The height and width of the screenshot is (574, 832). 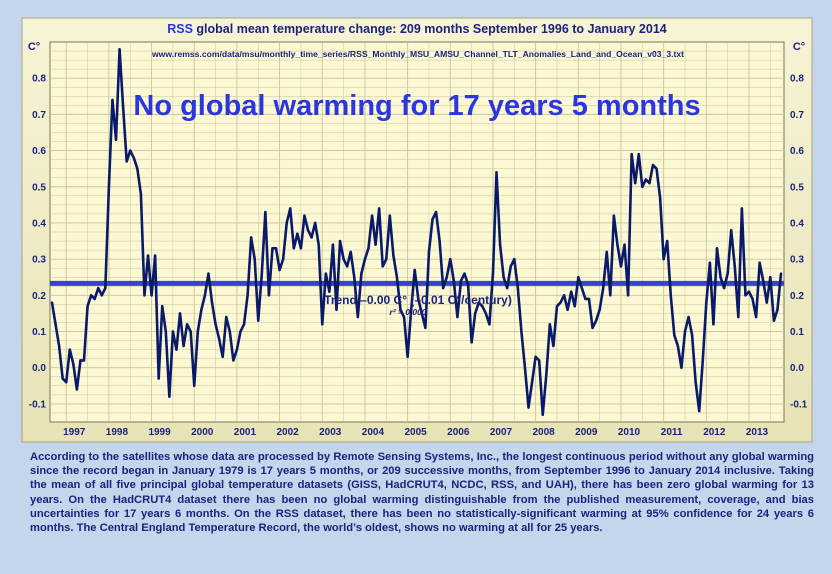 I want to click on y-tick-label-left: 0.4, so click(x=39, y=223).